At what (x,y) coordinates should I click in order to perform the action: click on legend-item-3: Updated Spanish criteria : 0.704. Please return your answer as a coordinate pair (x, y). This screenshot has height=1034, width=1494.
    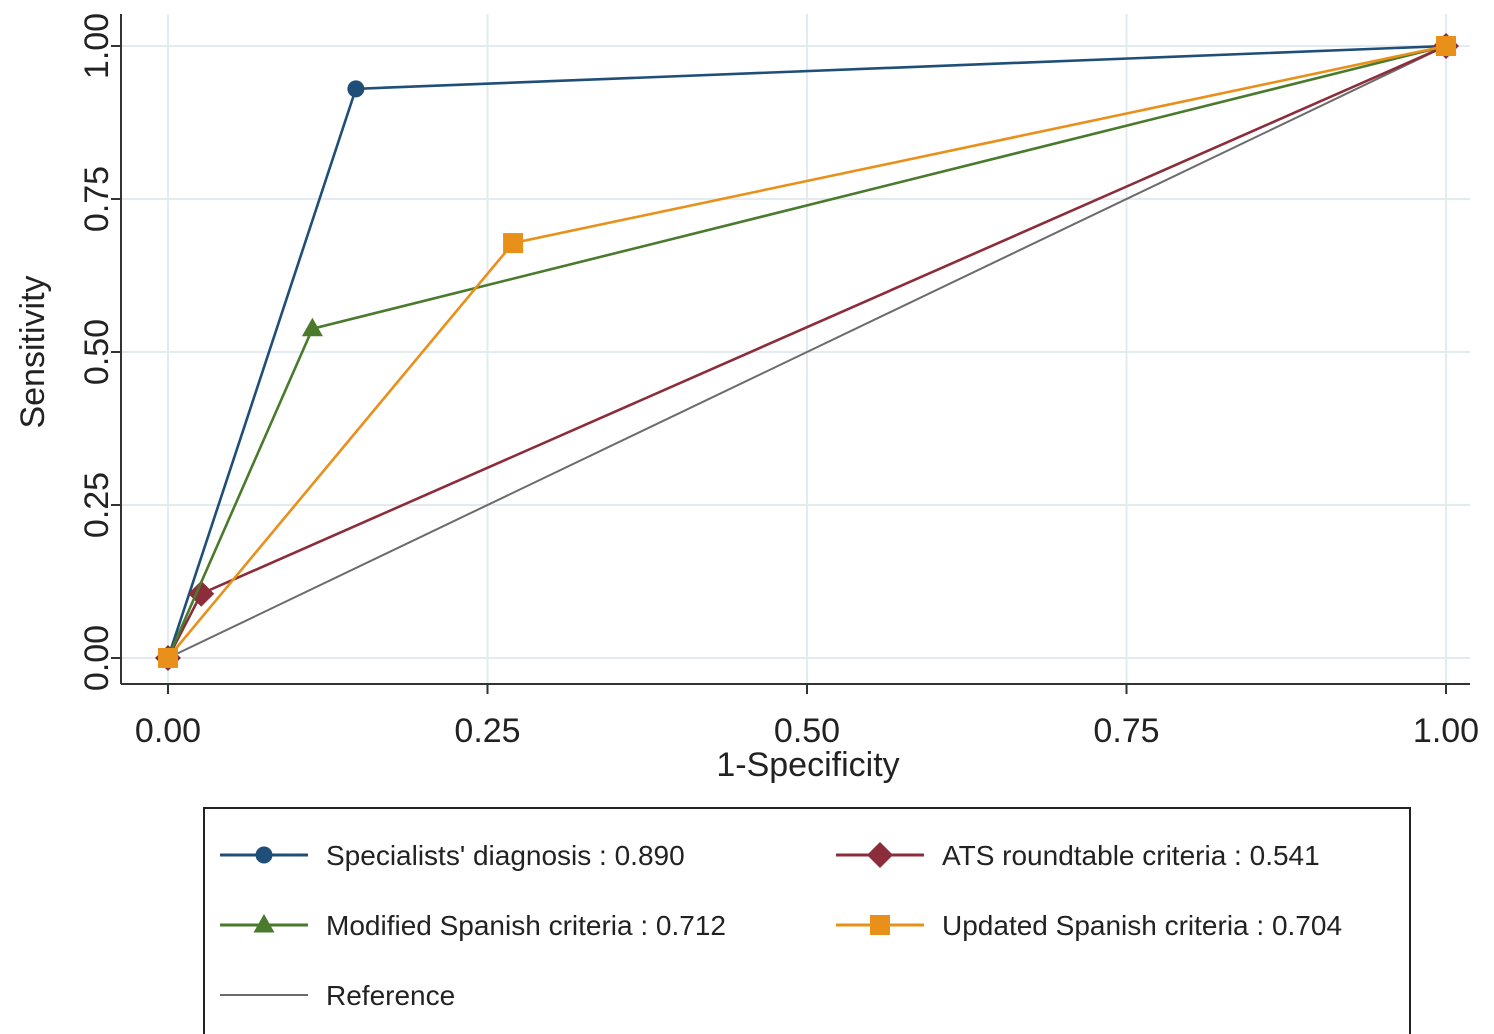
    Looking at the image, I should click on (1089, 925).